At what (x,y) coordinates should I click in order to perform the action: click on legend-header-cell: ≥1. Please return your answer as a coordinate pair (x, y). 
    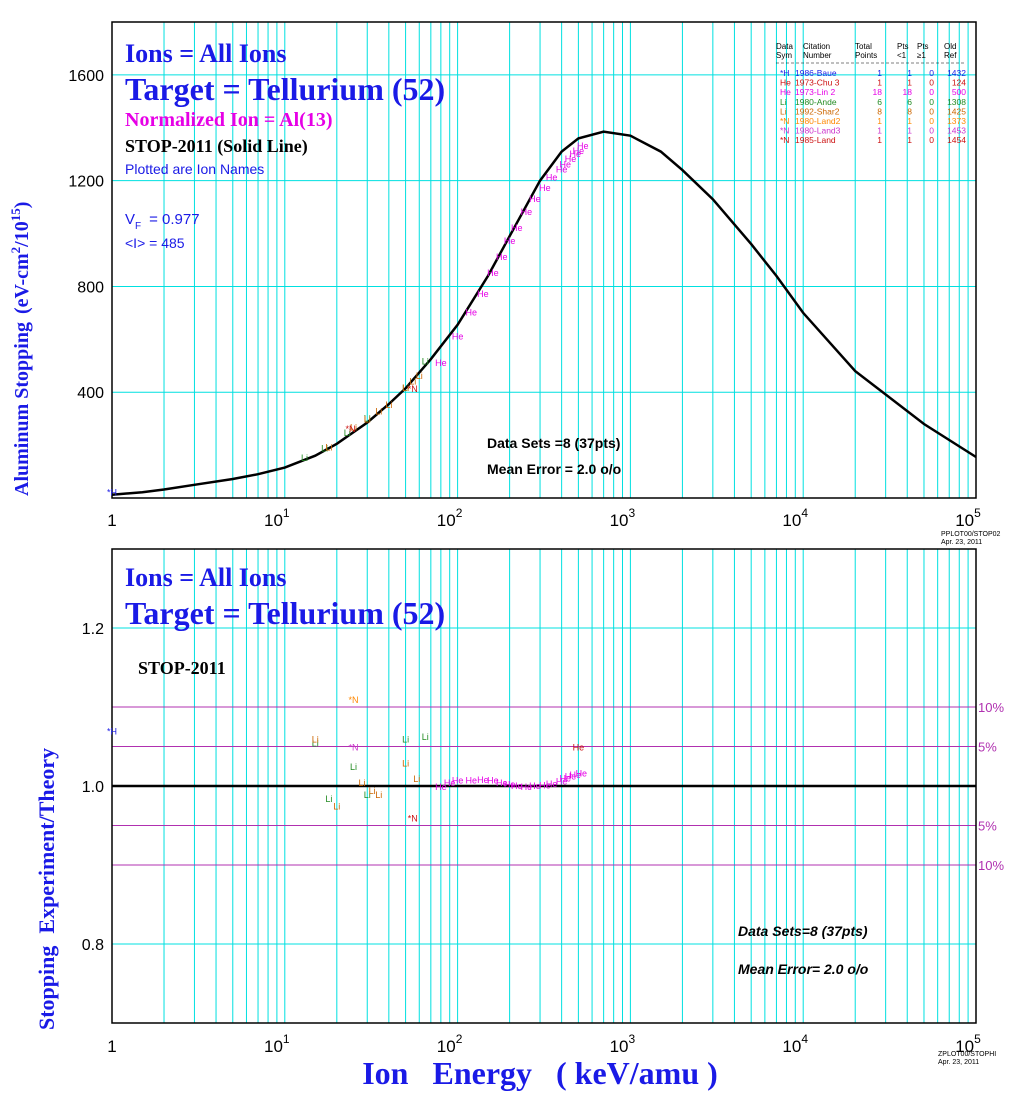
    Looking at the image, I should click on (921, 55).